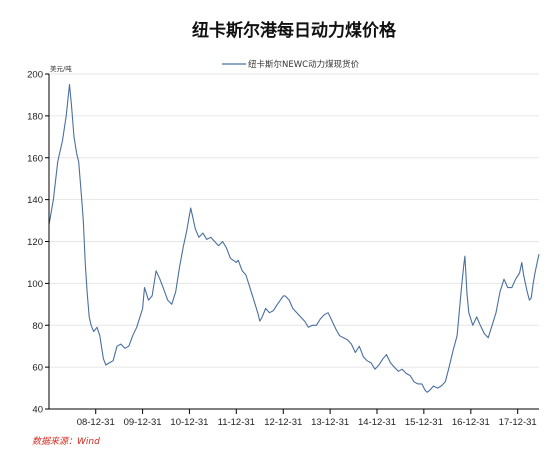 The image size is (560, 460). I want to click on x-tick-label: 15-12-31, so click(424, 422).